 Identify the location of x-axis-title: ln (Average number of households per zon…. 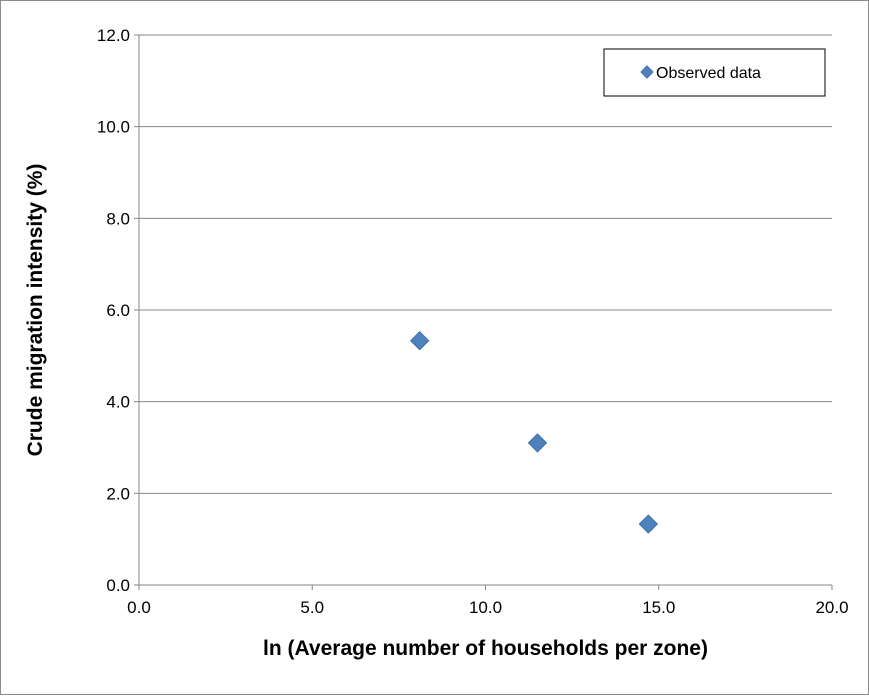
(485, 648).